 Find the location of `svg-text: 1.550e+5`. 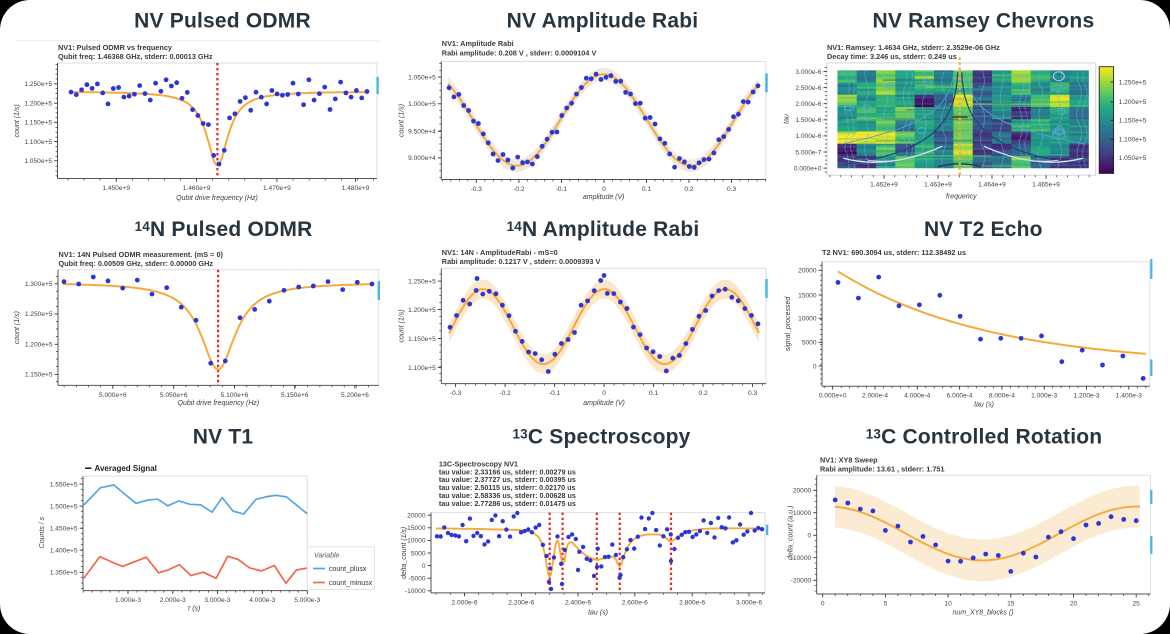

svg-text: 1.550e+5 is located at coordinates (64, 484).